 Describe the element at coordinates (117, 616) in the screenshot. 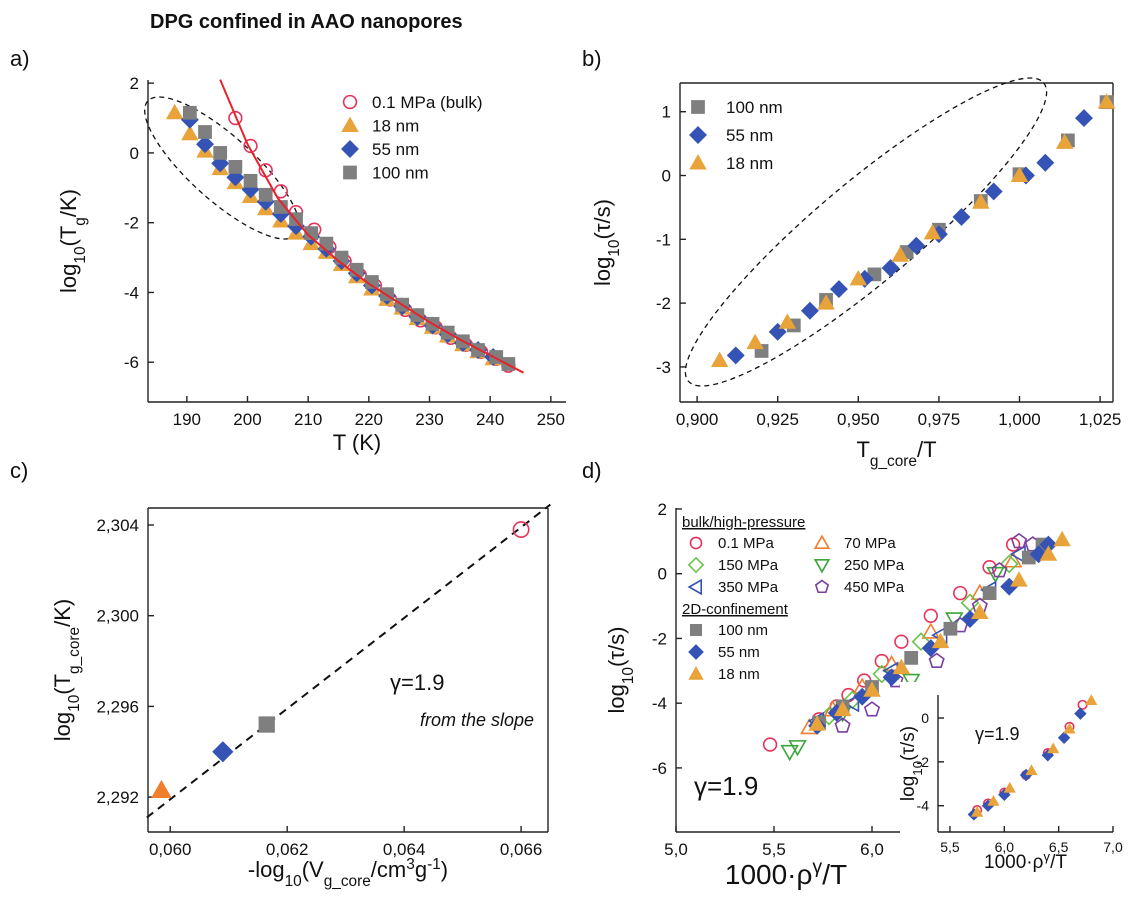

I see `y-tick-label: 2,300` at that location.